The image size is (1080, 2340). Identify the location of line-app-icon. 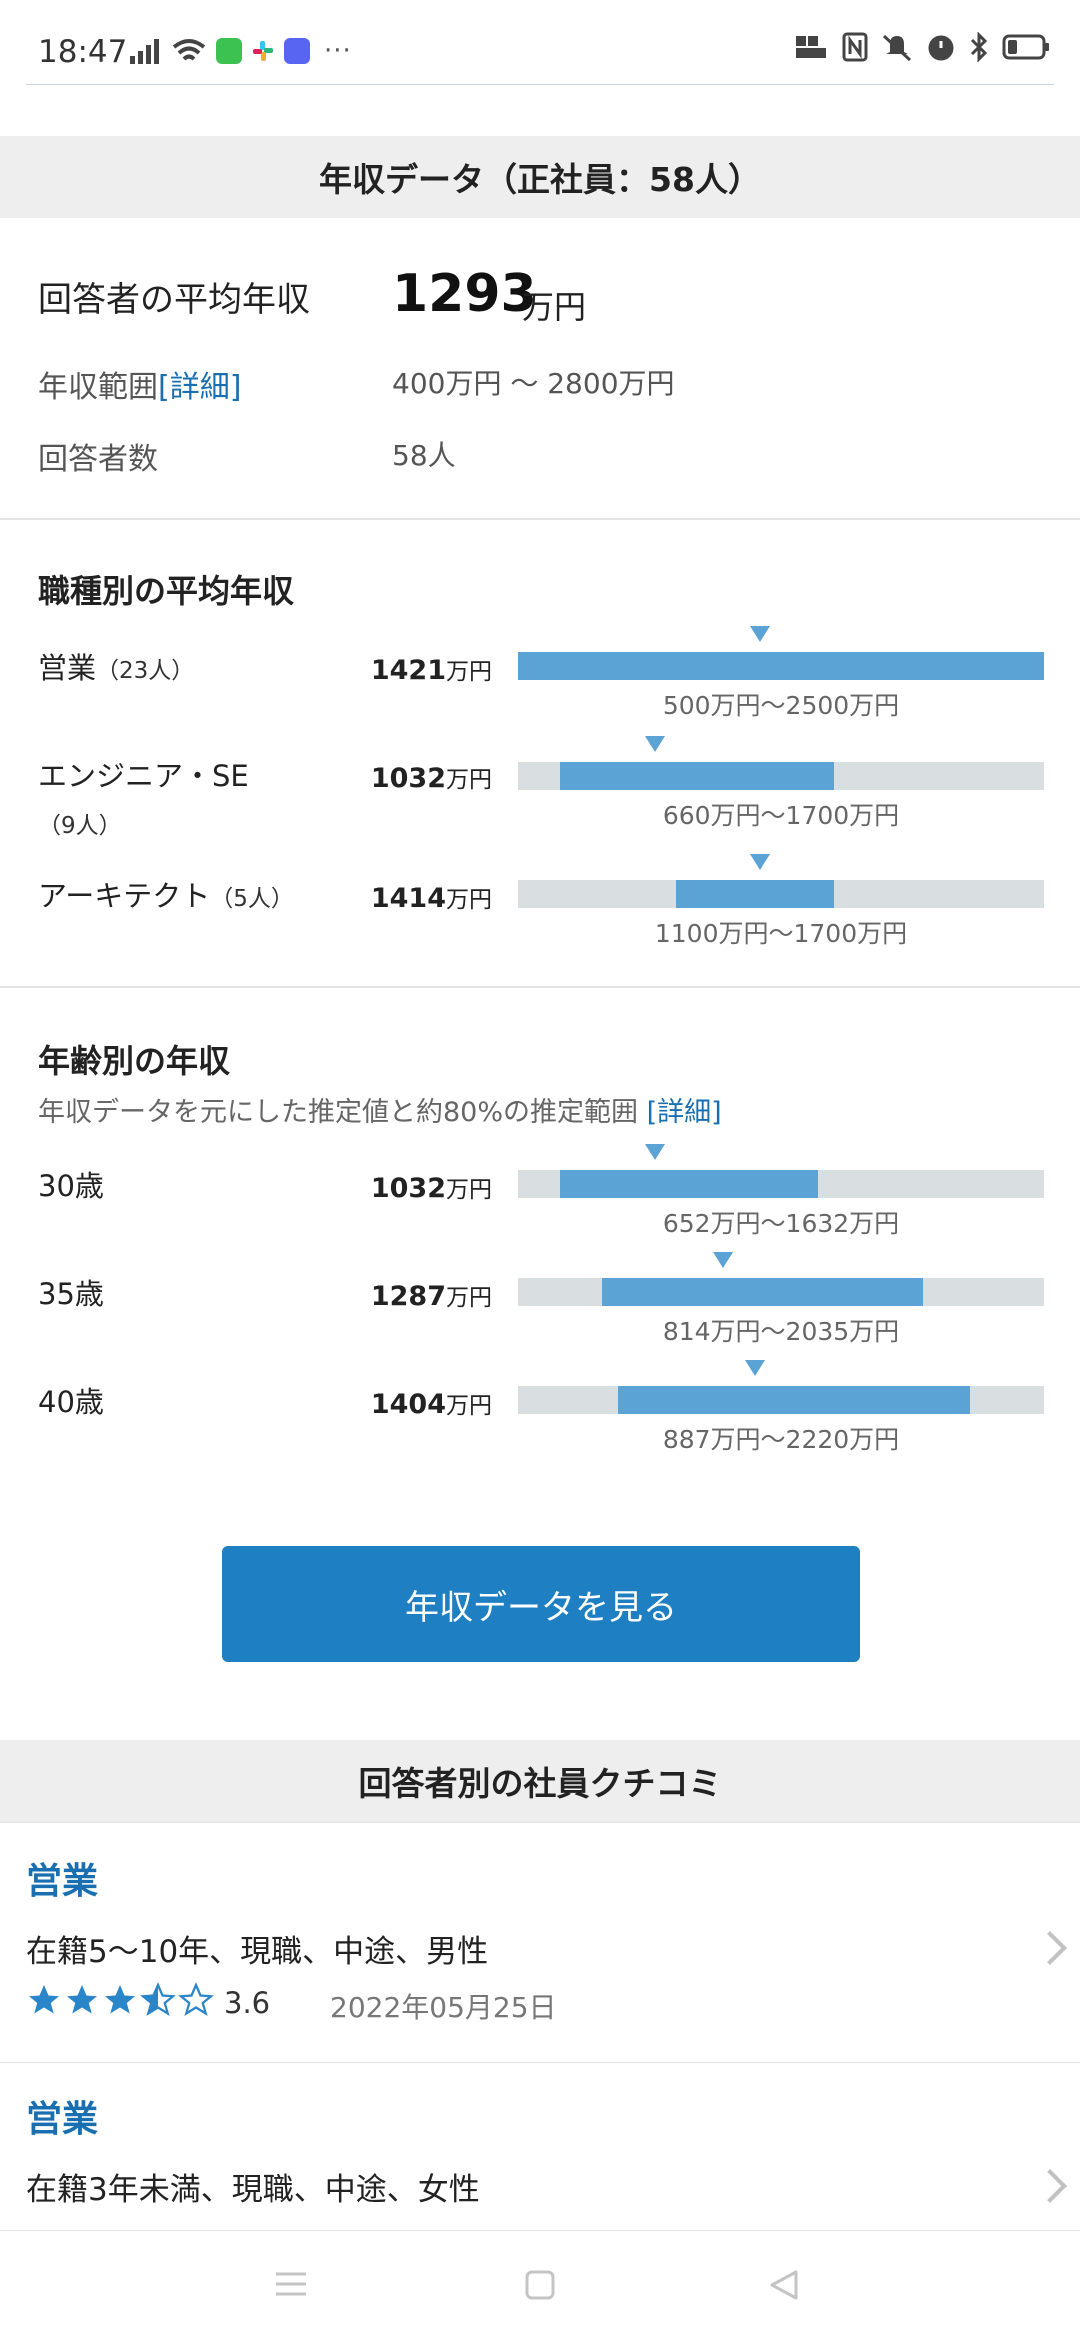
(229, 51).